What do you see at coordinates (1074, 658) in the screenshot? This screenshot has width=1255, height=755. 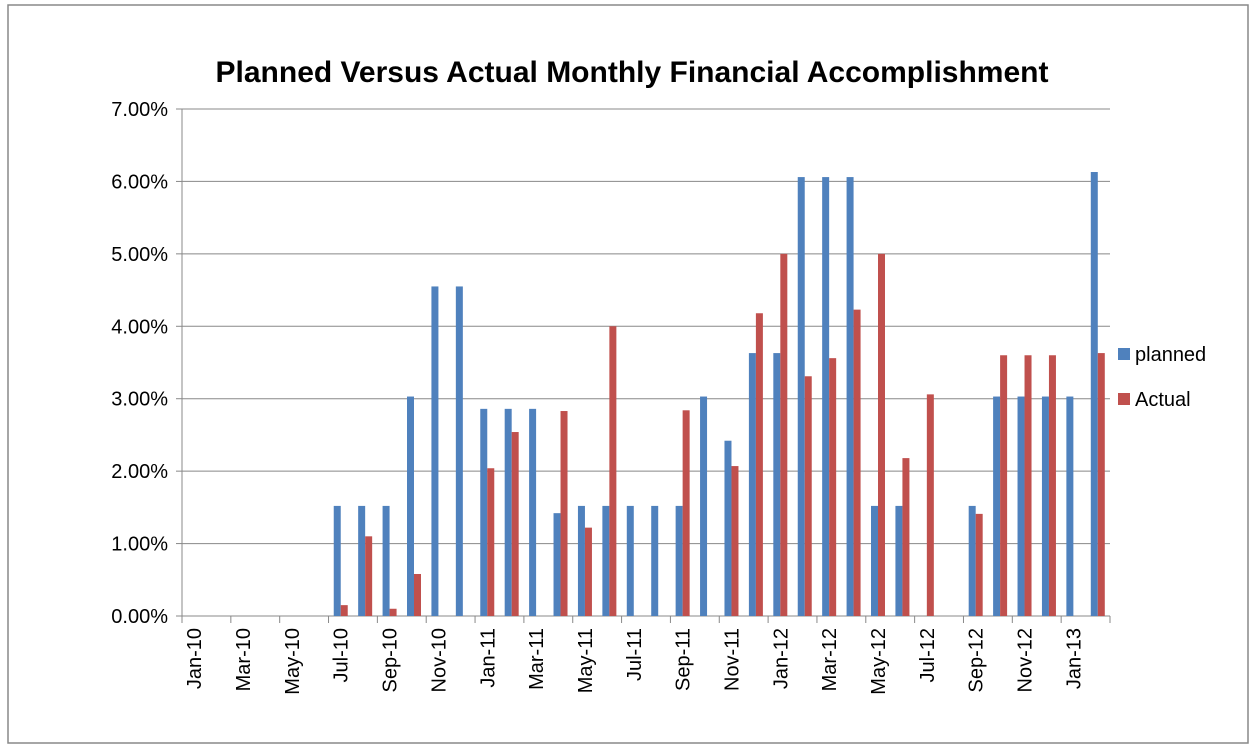 I see `x-tick-label: Jan-13` at bounding box center [1074, 658].